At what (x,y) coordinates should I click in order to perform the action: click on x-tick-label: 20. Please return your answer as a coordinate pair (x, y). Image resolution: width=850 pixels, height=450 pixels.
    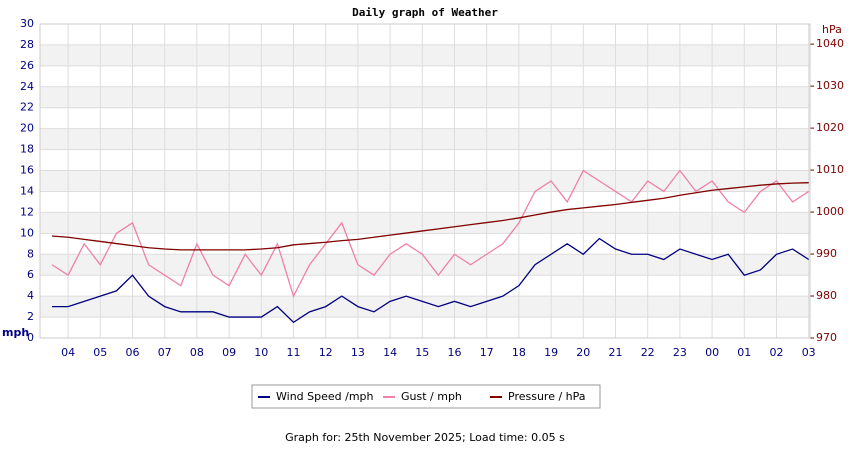
    Looking at the image, I should click on (583, 352).